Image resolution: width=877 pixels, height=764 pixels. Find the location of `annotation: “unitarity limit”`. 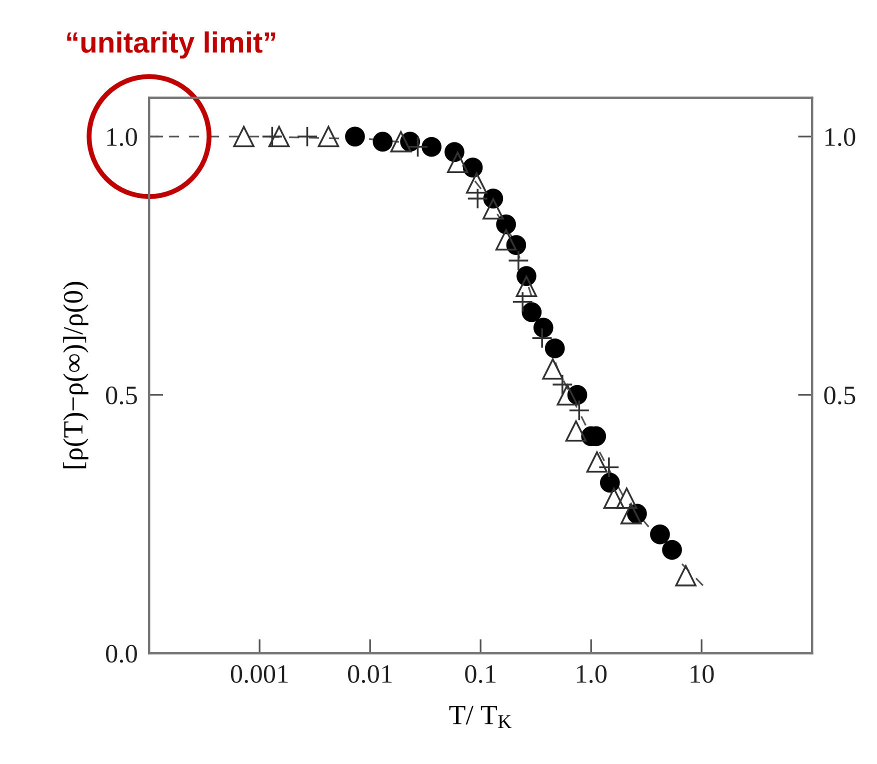

annotation: “unitarity limit” is located at coordinates (171, 45).